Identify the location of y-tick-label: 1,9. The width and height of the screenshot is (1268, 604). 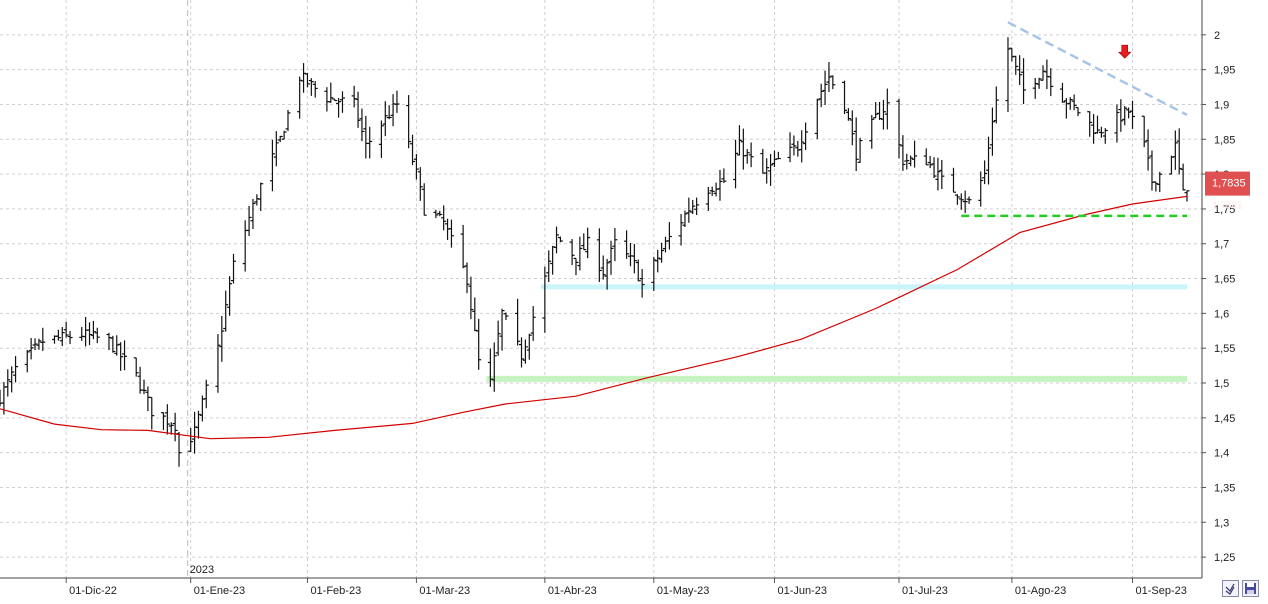
(1221, 105).